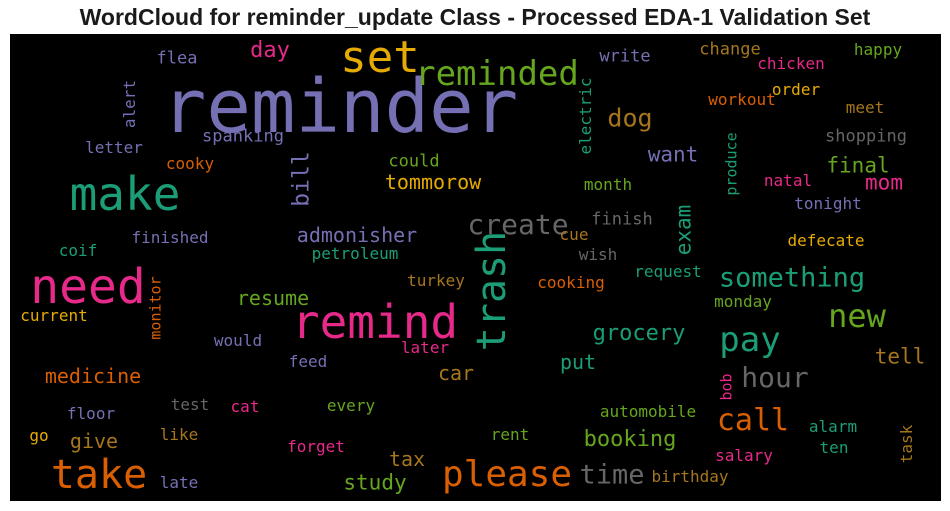  Describe the element at coordinates (884, 182) in the screenshot. I see `word-mom: mom` at that location.